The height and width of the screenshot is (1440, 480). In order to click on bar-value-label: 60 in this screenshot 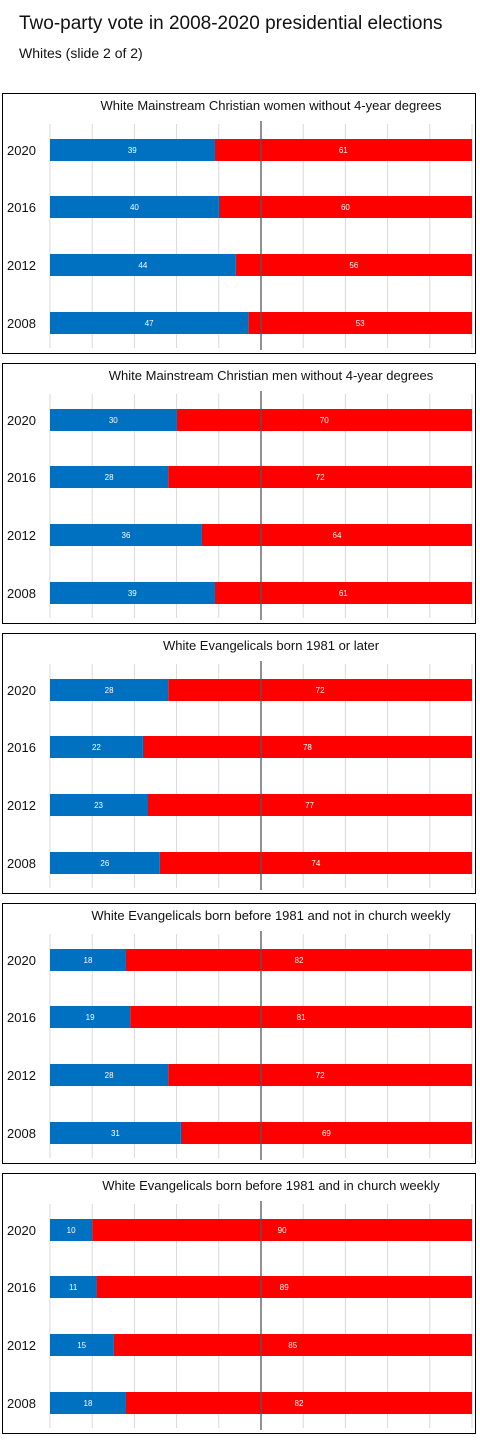, I will do `click(345, 207)`.